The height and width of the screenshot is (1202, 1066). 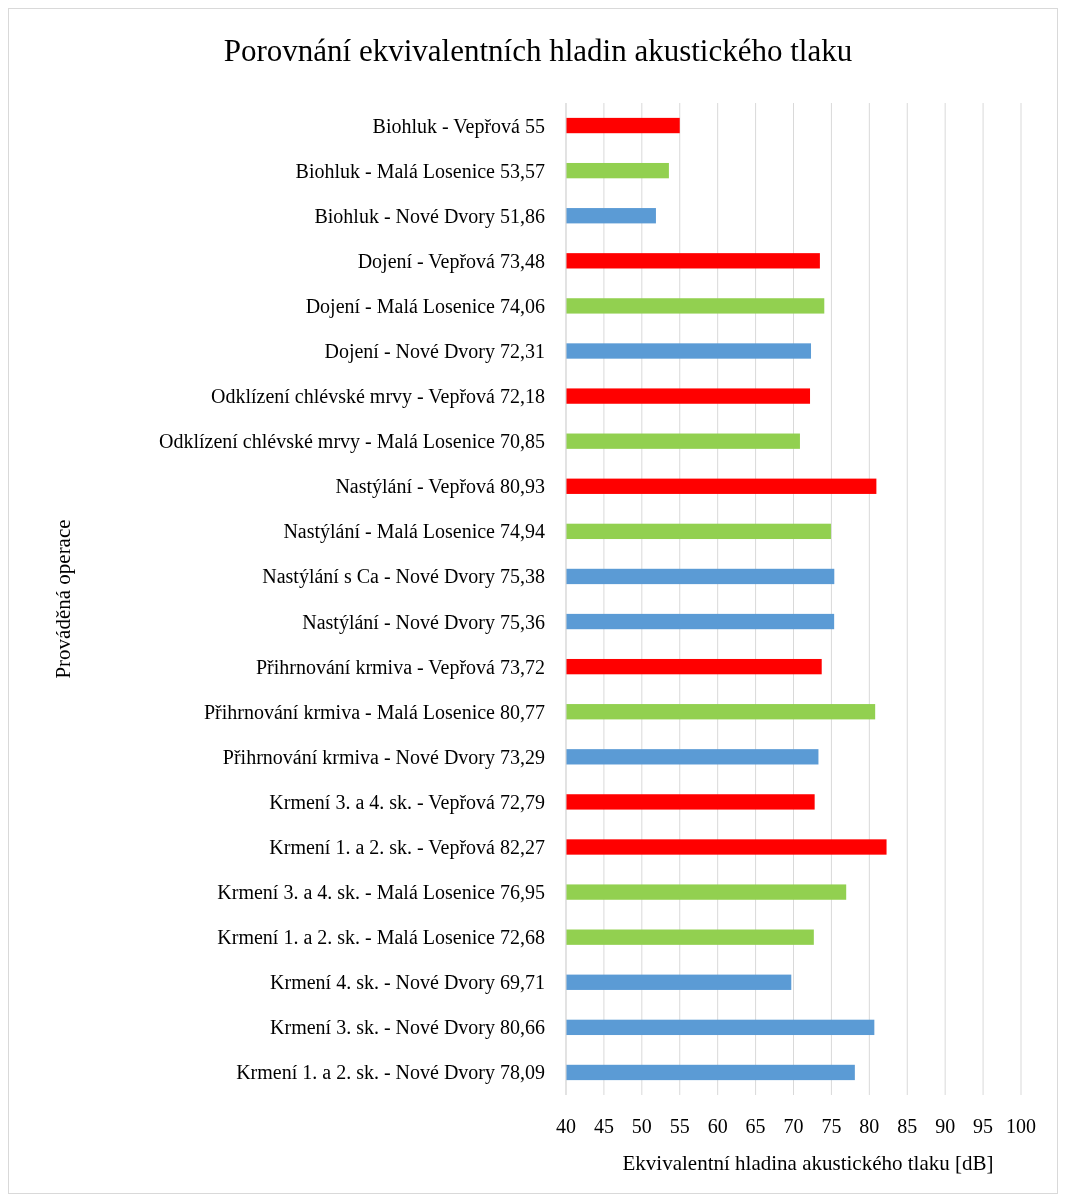 What do you see at coordinates (808, 1163) in the screenshot?
I see `x-axis-title: Ekvivalentní hladina akustického tlaku [dB]` at bounding box center [808, 1163].